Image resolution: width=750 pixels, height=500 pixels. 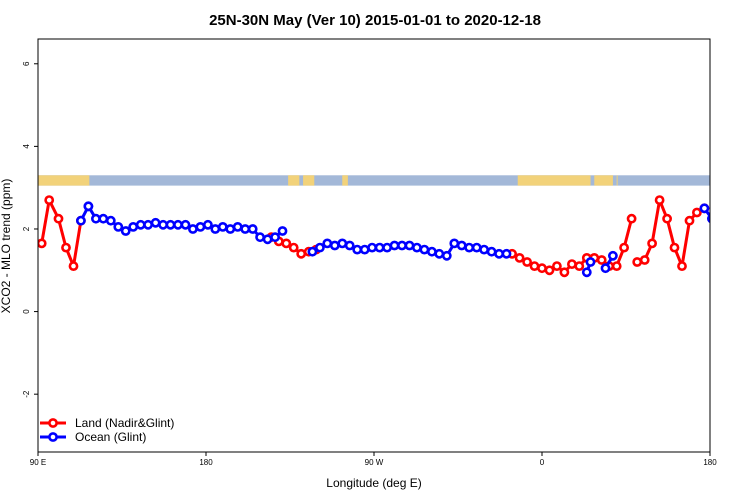 I want to click on y-axis: -2 0 2 4 6, so click(x=30, y=229).